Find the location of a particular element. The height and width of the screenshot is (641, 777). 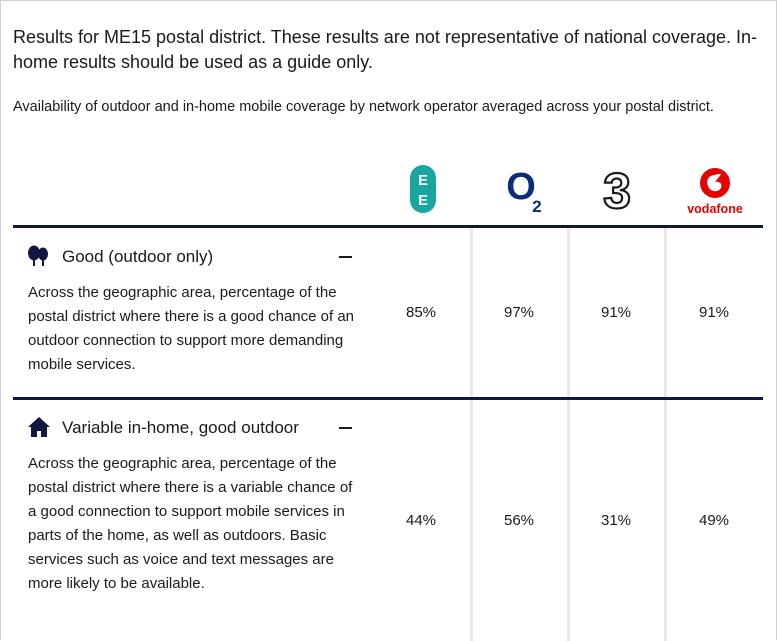

svg-text: vodafone is located at coordinates (715, 209).